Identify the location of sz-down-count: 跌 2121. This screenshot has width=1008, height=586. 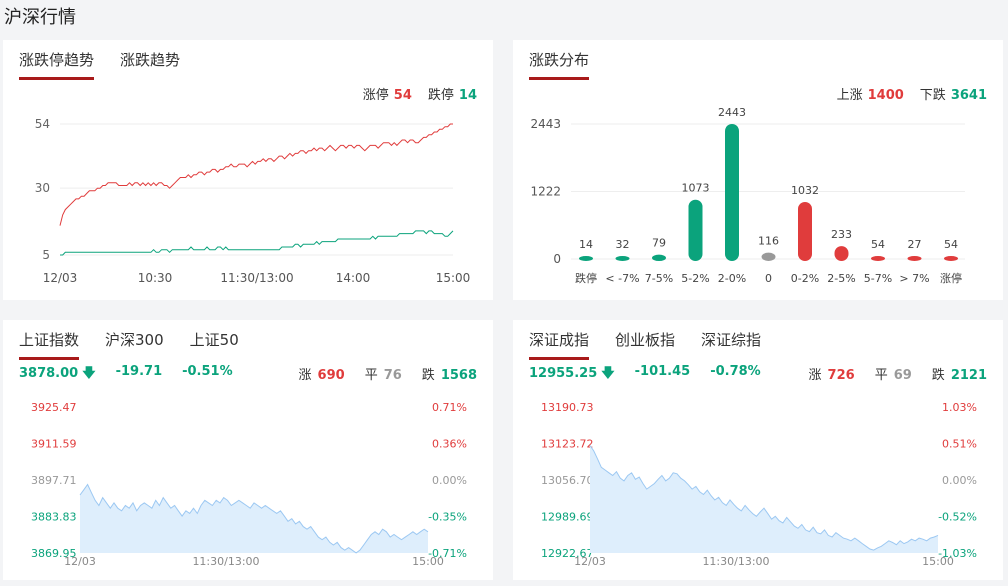
(959, 375).